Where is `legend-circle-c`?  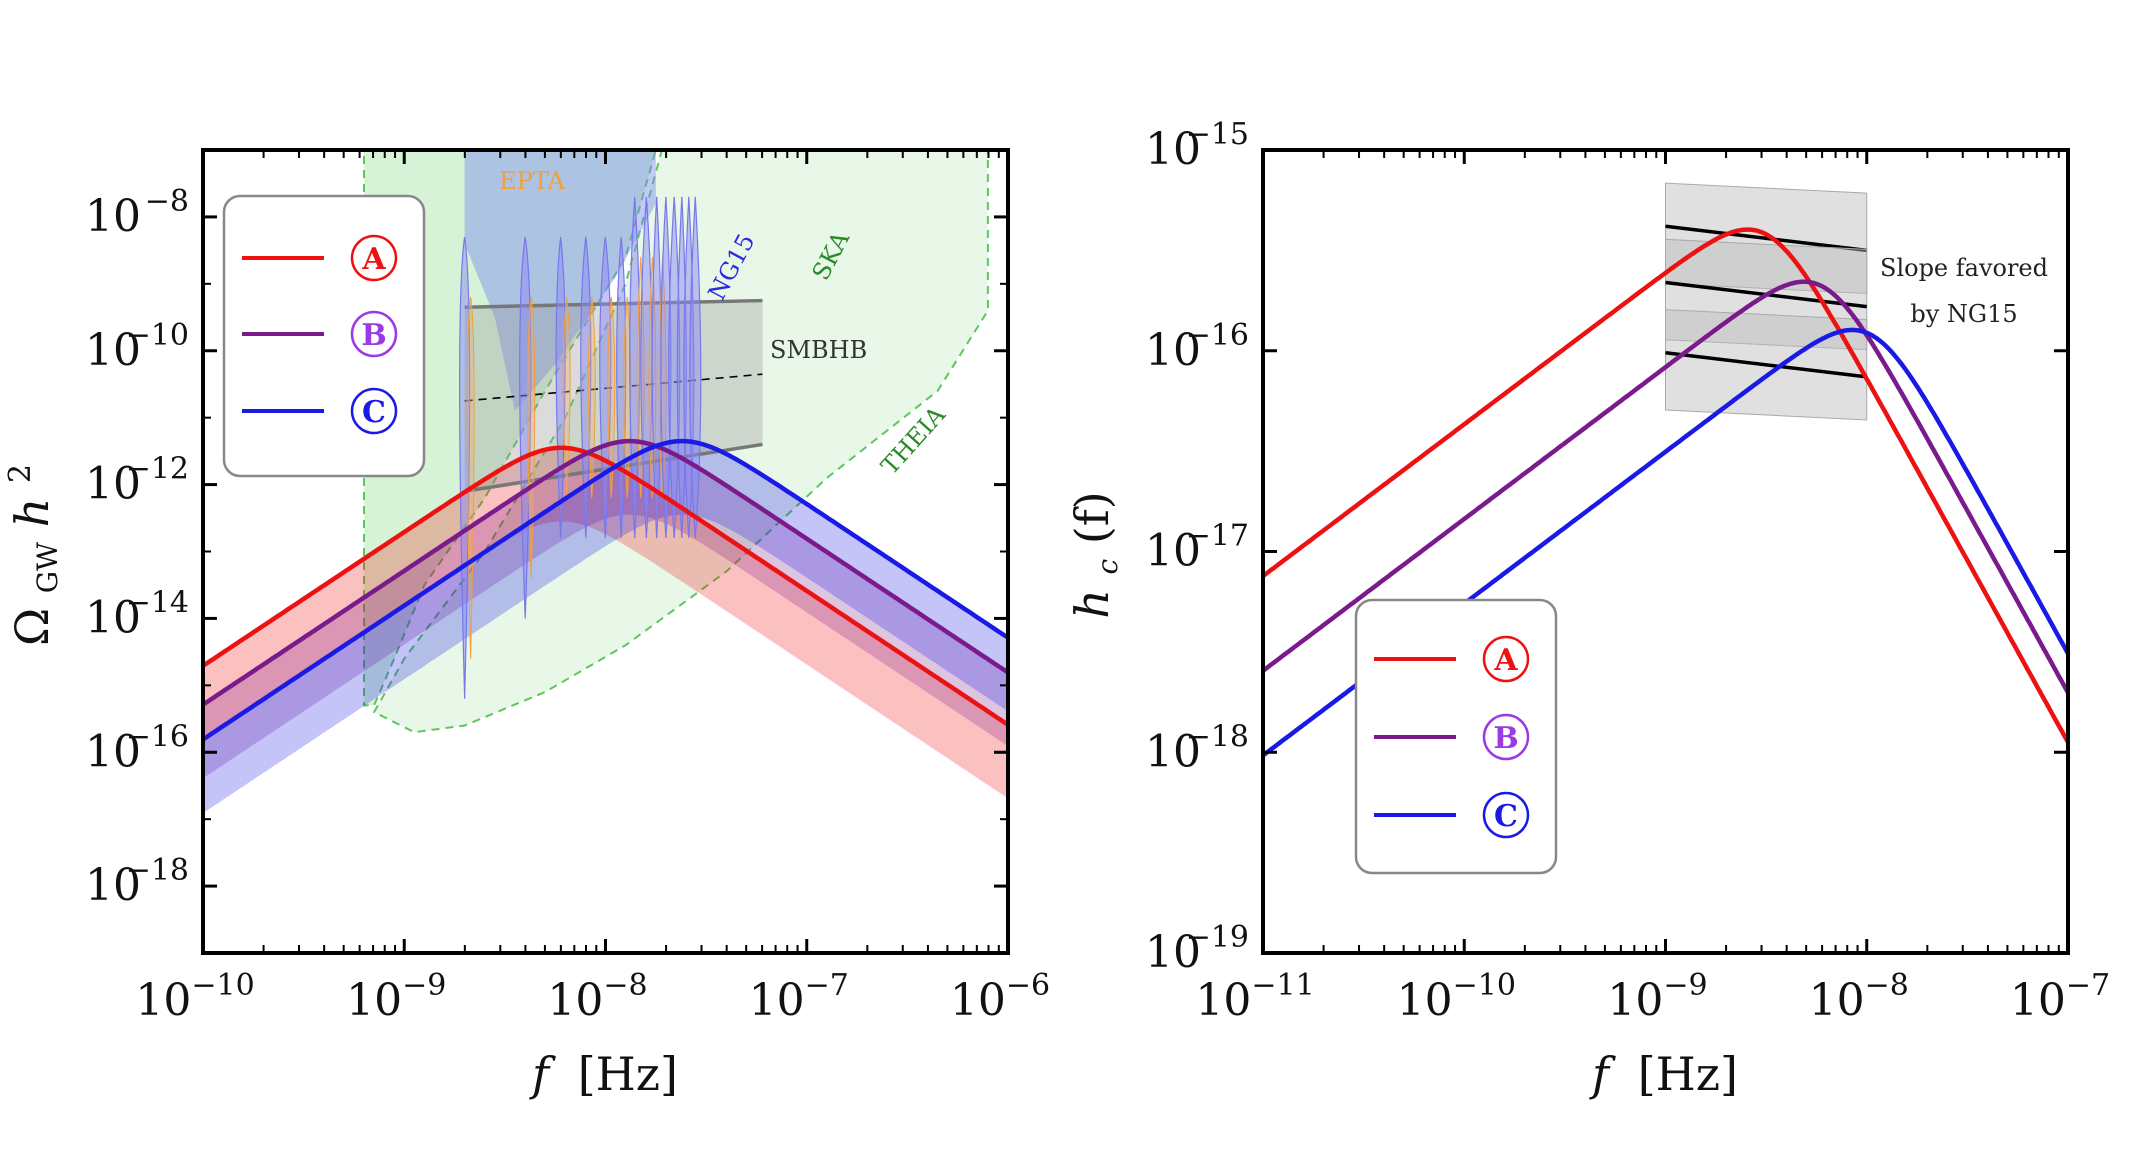 legend-circle-c is located at coordinates (374, 411).